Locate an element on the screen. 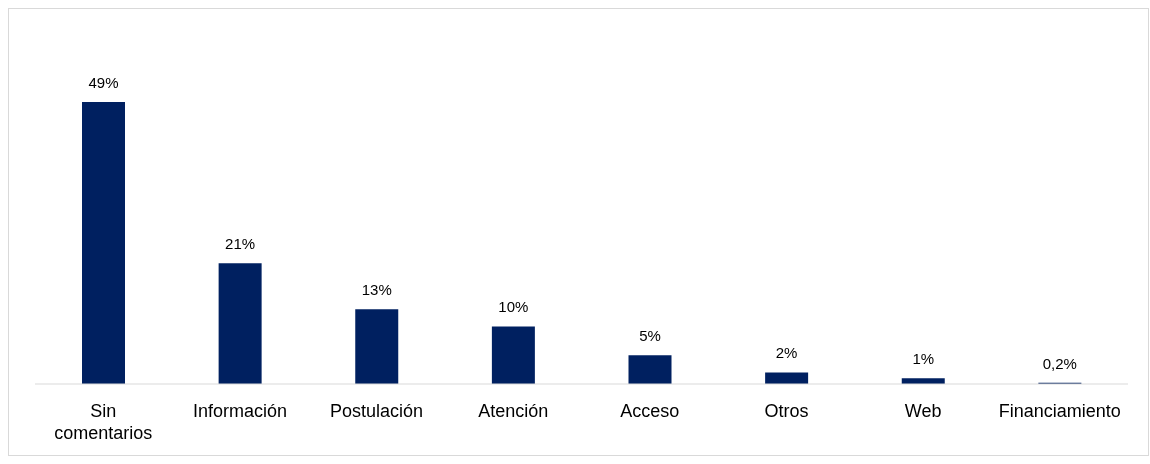 This screenshot has width=1150, height=464. x-tick-label: Postulación is located at coordinates (377, 411).